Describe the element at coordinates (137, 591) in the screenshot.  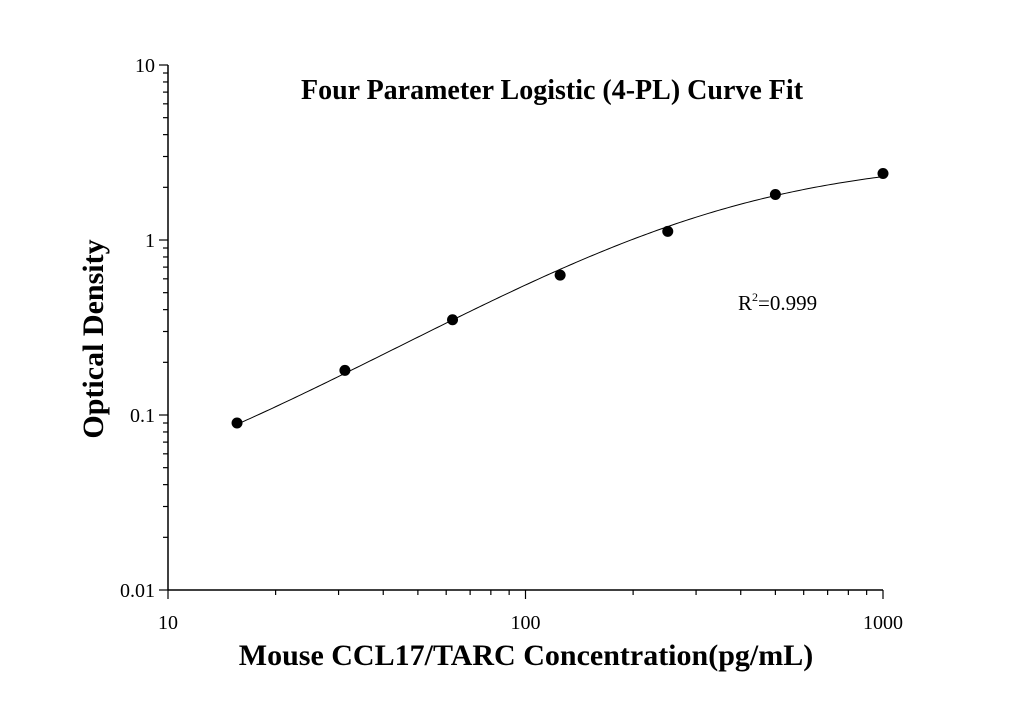
I see `y-tick-label: 0.01` at that location.